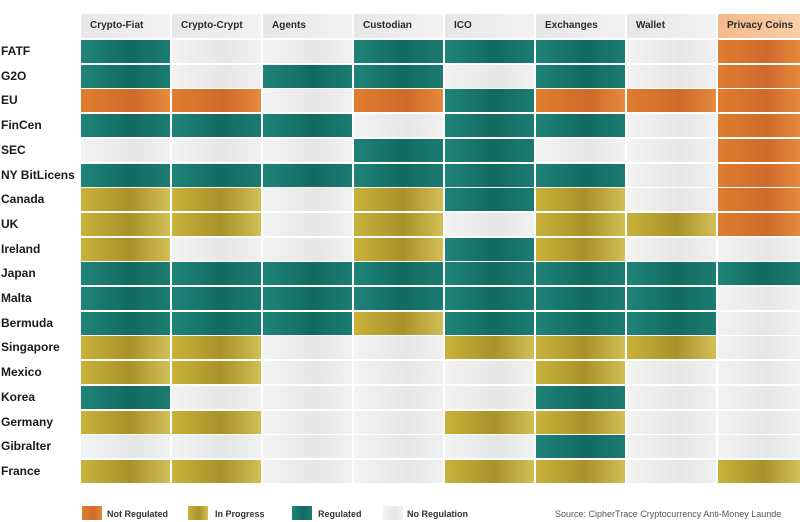 The height and width of the screenshot is (522, 800). I want to click on row-label: Mexico, so click(21, 372).